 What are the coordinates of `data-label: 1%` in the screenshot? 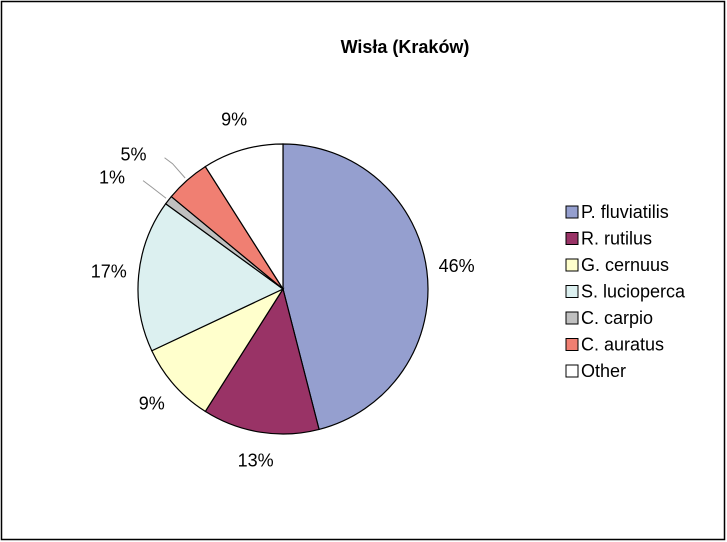 It's located at (112, 177).